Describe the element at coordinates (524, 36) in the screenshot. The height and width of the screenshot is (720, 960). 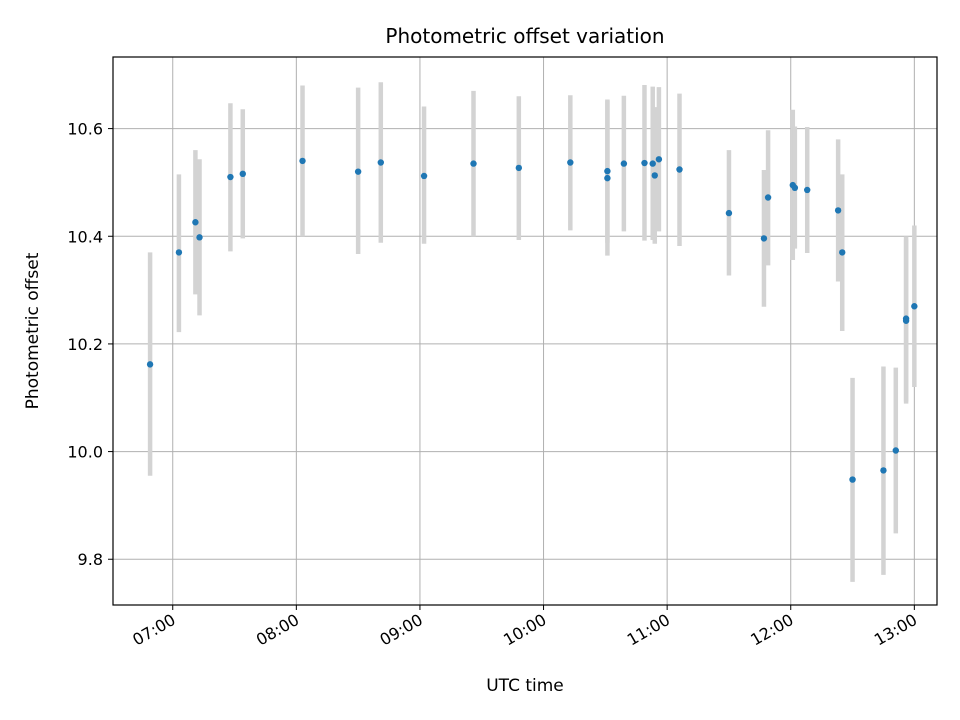
I see `chart-title: Photometric offset variation` at that location.